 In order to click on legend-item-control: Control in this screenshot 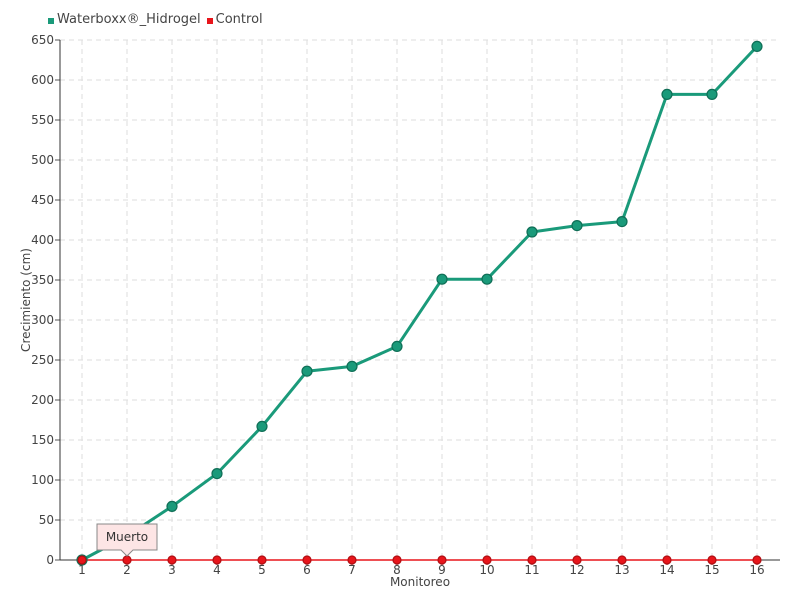, I will do `click(234, 19)`.